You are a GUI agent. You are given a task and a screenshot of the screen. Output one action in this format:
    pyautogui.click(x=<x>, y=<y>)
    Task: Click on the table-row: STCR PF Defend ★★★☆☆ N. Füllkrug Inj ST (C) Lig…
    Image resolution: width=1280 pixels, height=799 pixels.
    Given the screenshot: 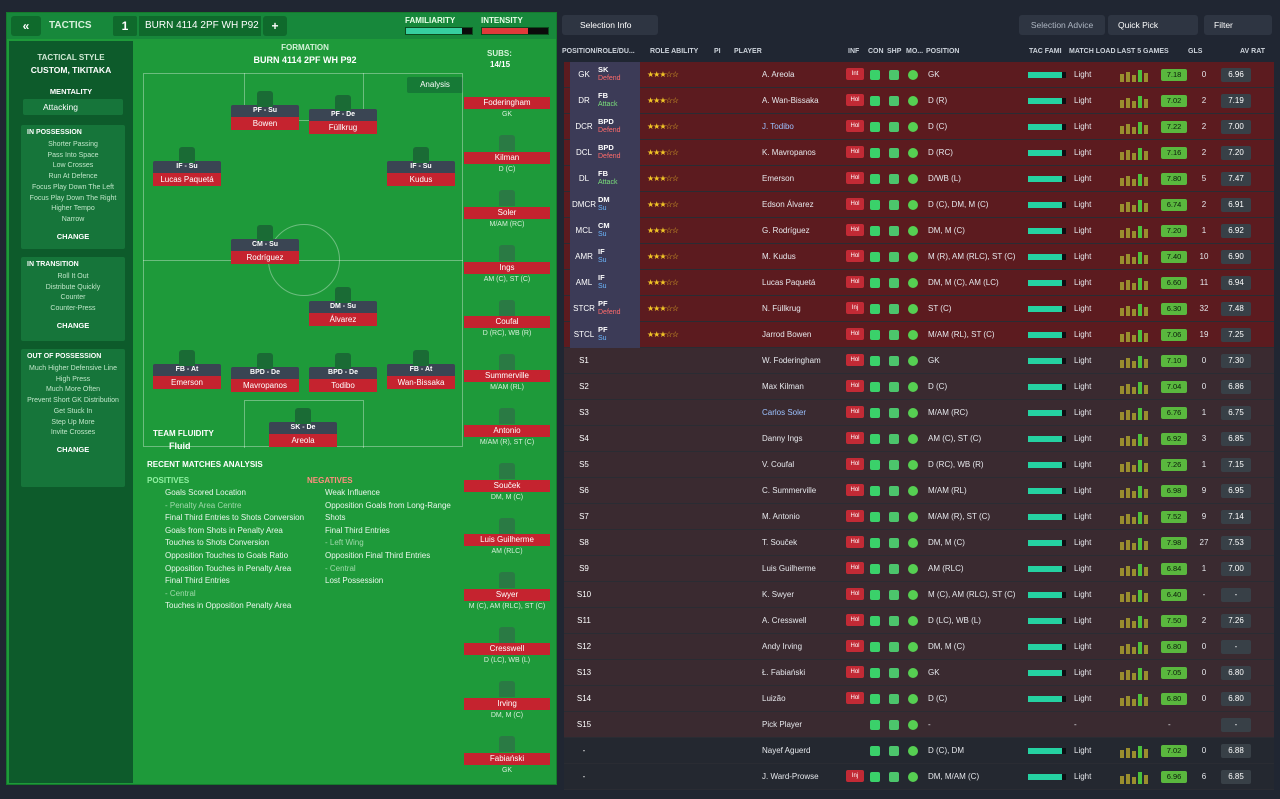 What is the action you would take?
    pyautogui.click(x=919, y=309)
    